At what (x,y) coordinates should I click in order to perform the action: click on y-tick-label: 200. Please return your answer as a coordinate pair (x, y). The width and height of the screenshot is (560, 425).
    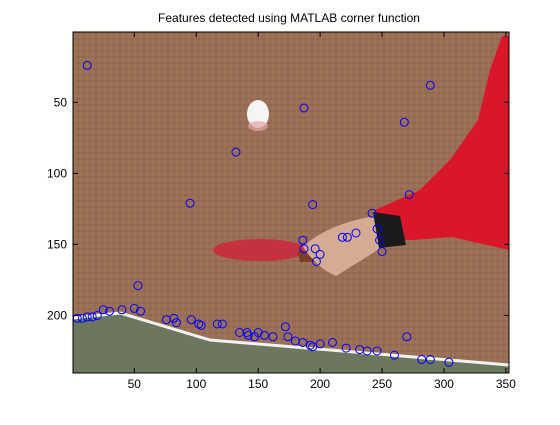
    Looking at the image, I should click on (57, 315).